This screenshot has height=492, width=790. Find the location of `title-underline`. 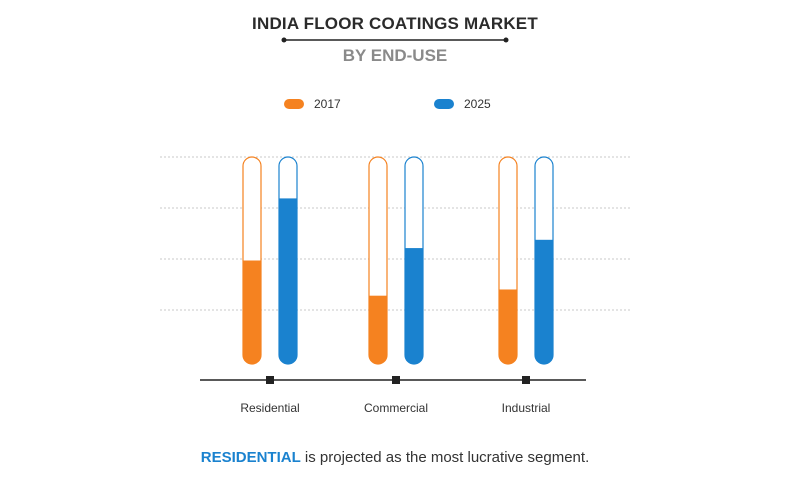

title-underline is located at coordinates (395, 40).